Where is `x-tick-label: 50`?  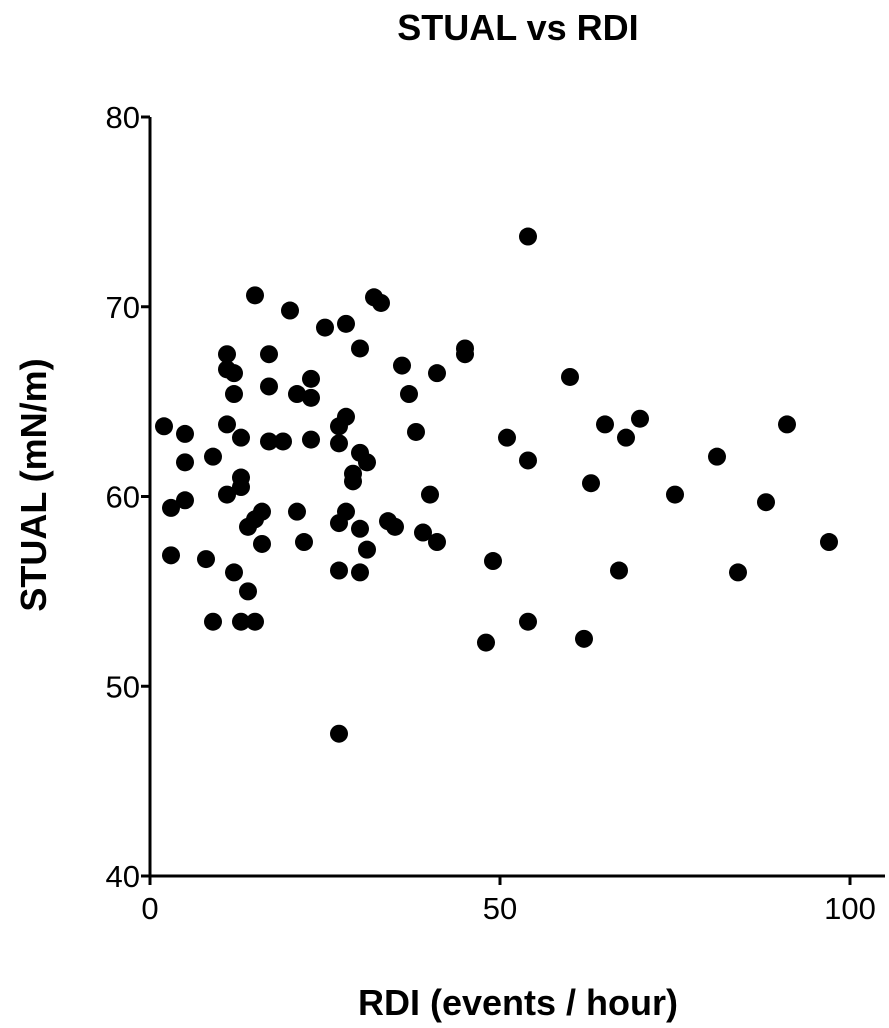 x-tick-label: 50 is located at coordinates (500, 908).